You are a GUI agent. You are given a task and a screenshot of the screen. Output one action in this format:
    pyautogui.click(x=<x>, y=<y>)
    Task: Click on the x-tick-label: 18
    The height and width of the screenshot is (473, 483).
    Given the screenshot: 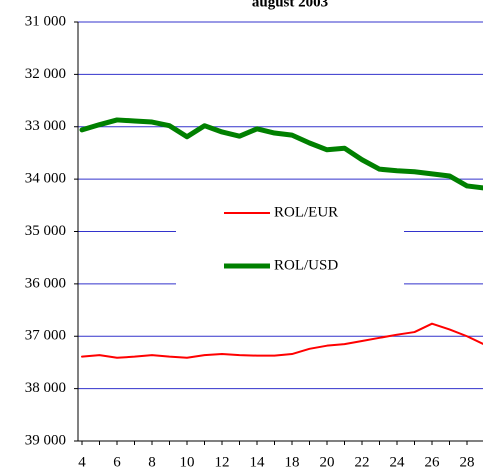 What is the action you would take?
    pyautogui.click(x=292, y=462)
    